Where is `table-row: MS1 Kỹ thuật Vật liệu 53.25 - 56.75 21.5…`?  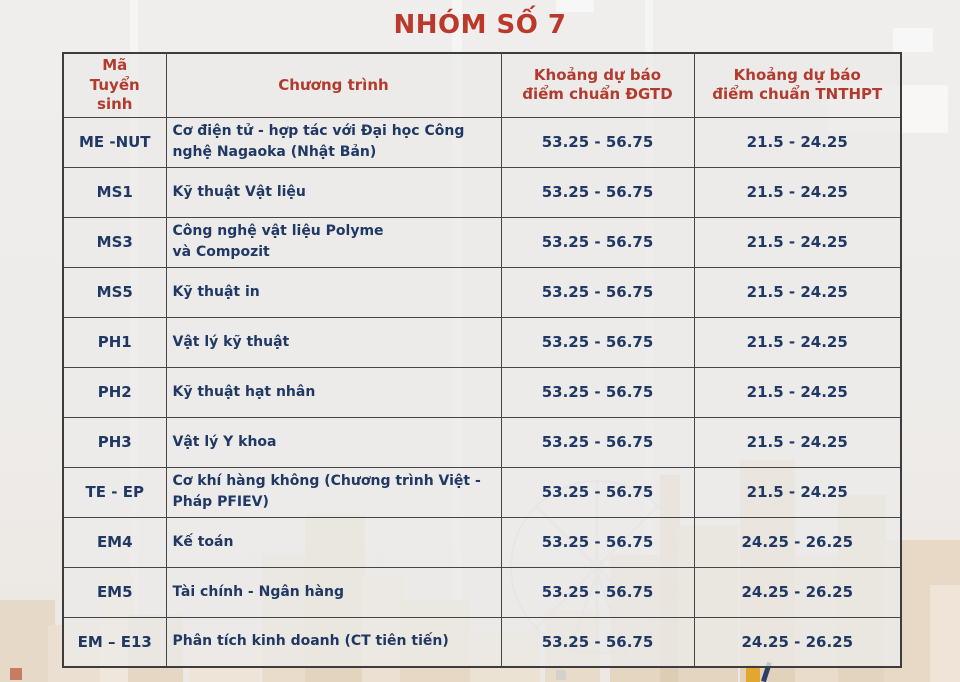
table-row: MS1 Kỹ thuật Vật liệu 53.25 - 56.75 21.5… is located at coordinates (482, 192).